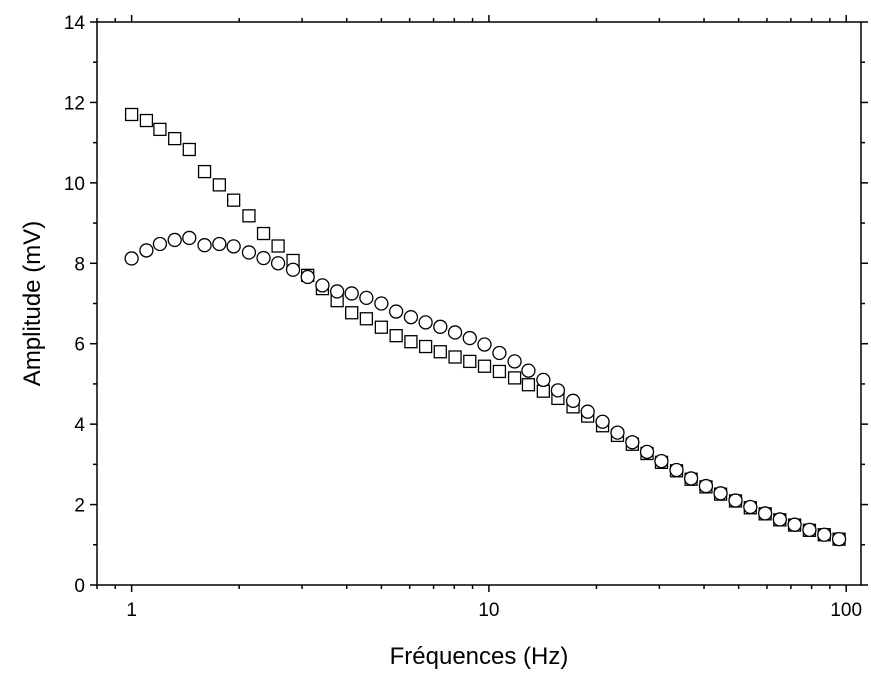 This screenshot has height=674, width=871. What do you see at coordinates (846, 610) in the screenshot?
I see `x-tick-label: 100` at bounding box center [846, 610].